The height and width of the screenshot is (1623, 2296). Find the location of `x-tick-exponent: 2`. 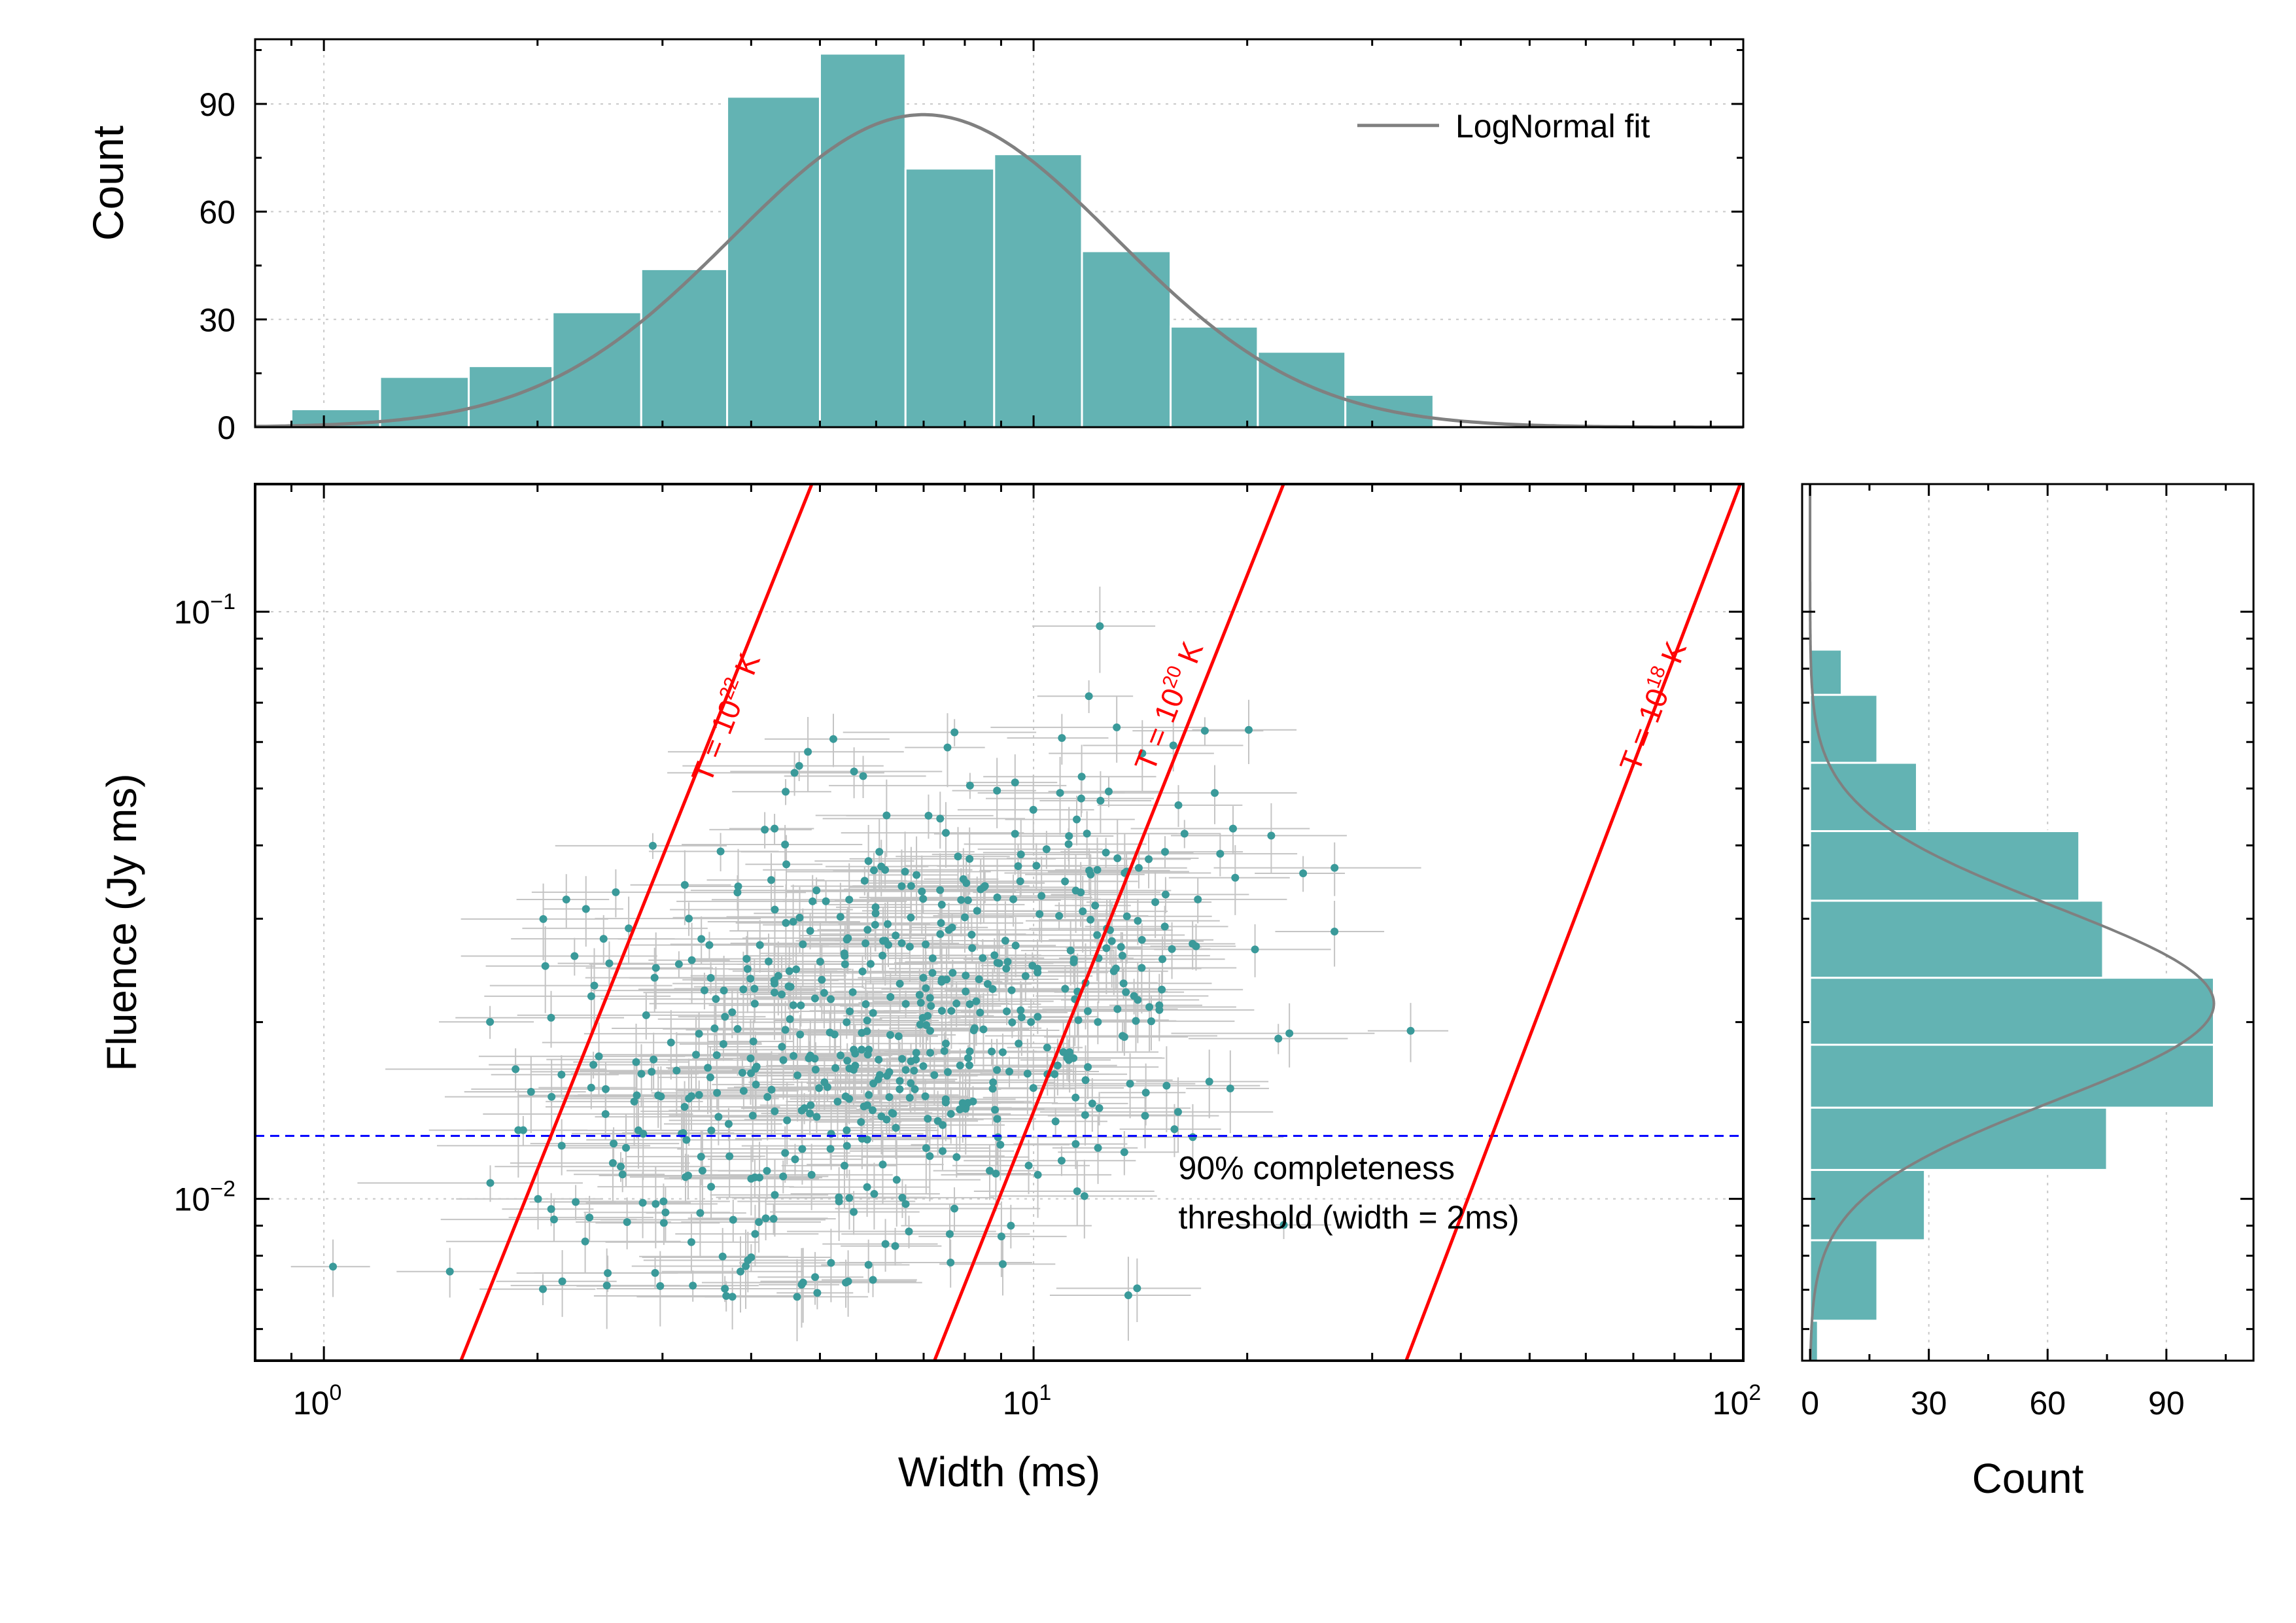

x-tick-exponent: 2 is located at coordinates (1754, 1393).